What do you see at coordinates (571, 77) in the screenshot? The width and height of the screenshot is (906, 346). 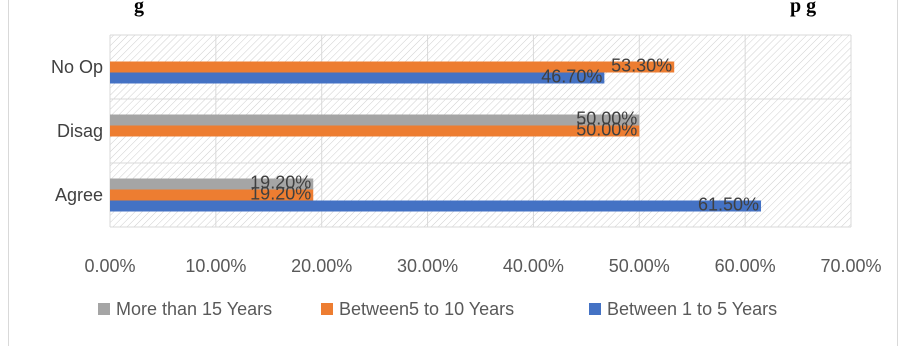 I see `data-label: 46.70%` at bounding box center [571, 77].